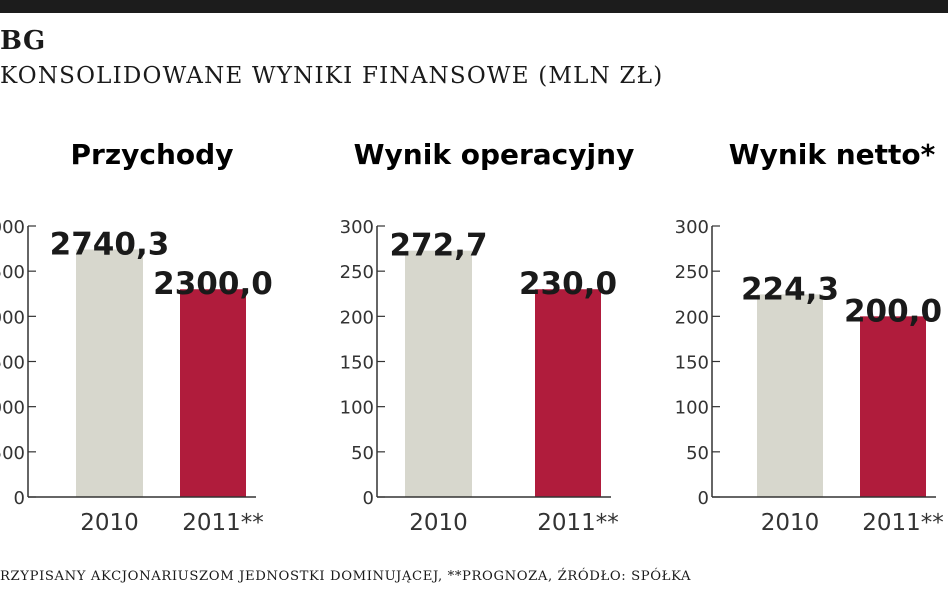  Describe the element at coordinates (12, 453) in the screenshot. I see `y-tick-label: 500` at that location.